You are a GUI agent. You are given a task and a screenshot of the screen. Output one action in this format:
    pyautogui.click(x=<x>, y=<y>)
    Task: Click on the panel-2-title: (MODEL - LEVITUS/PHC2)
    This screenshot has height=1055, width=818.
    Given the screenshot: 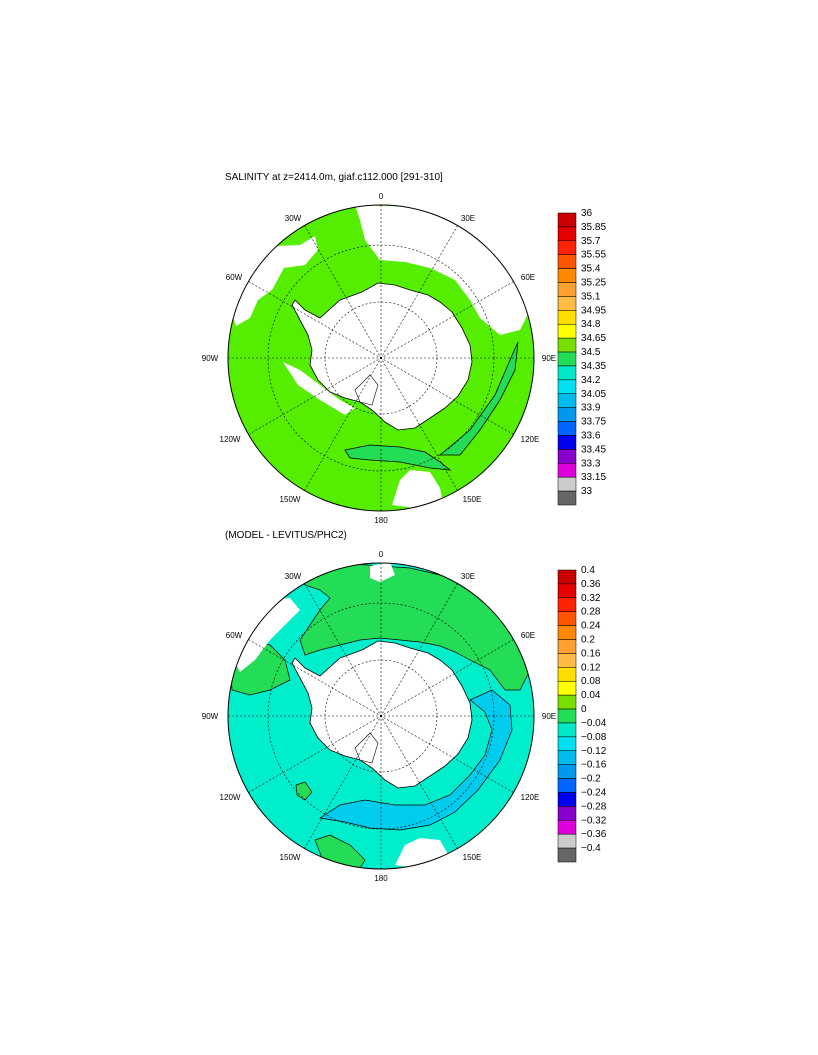 What is the action you would take?
    pyautogui.click(x=286, y=535)
    